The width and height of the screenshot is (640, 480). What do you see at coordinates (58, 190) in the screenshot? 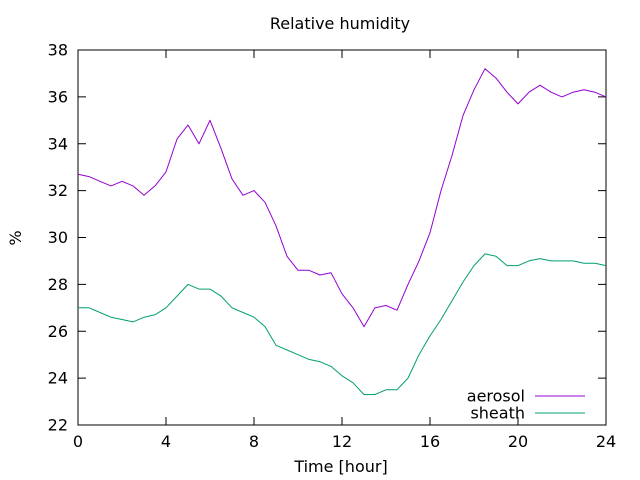
I see `y-tick-label: 32` at bounding box center [58, 190].